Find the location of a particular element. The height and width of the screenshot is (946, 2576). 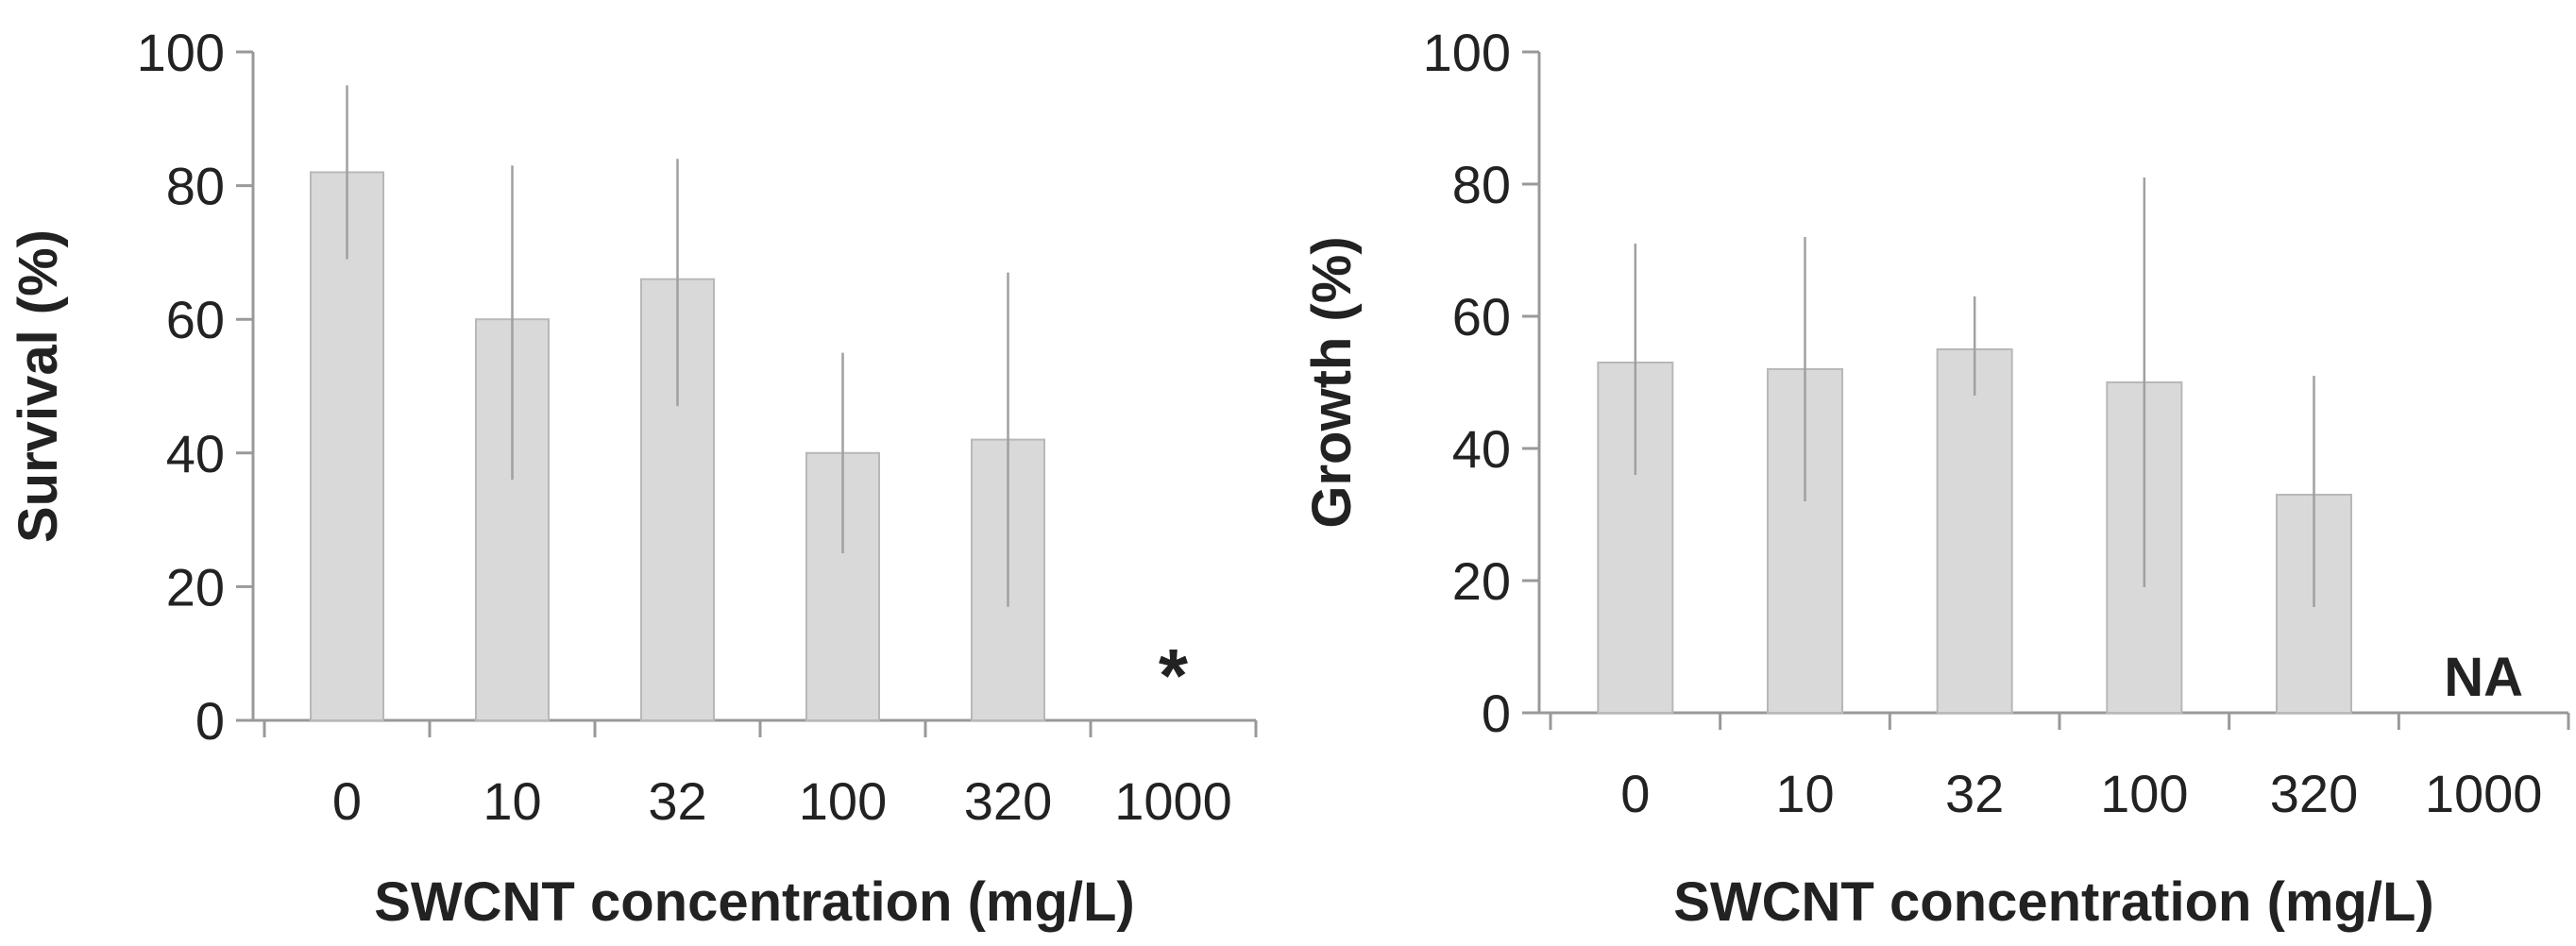

survival-x-tick-label: 1000 is located at coordinates (1173, 801).